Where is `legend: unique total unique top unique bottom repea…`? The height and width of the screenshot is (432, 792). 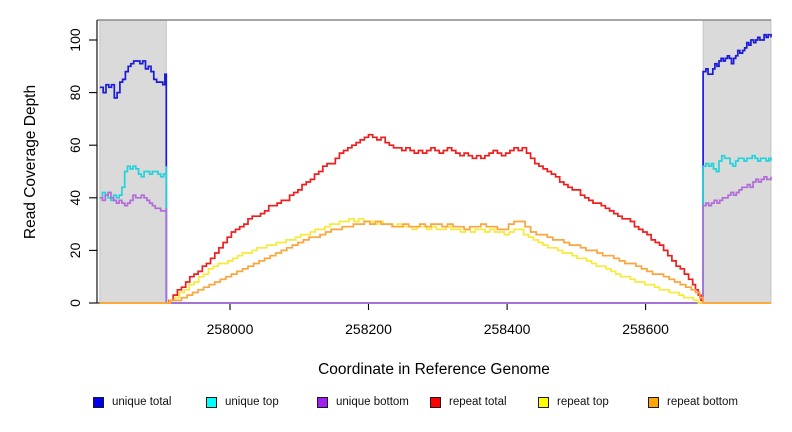
legend: unique total unique top unique bottom repea… is located at coordinates (396, 404).